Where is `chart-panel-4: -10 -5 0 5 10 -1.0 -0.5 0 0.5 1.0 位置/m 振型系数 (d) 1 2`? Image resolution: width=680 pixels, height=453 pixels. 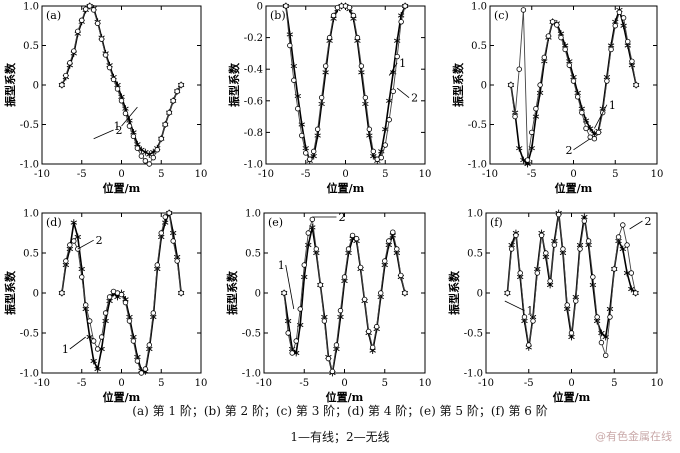
chart-panel-4: -10 -5 0 5 10 -1.0 -0.5 0 0.5 1.0 位置/m 振型系数 (d) 1 2 is located at coordinates (105, 307).